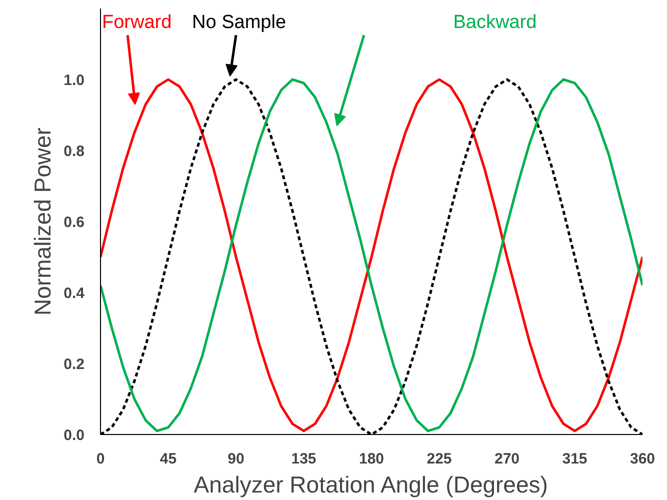  I want to click on text: Forward, so click(137, 23).